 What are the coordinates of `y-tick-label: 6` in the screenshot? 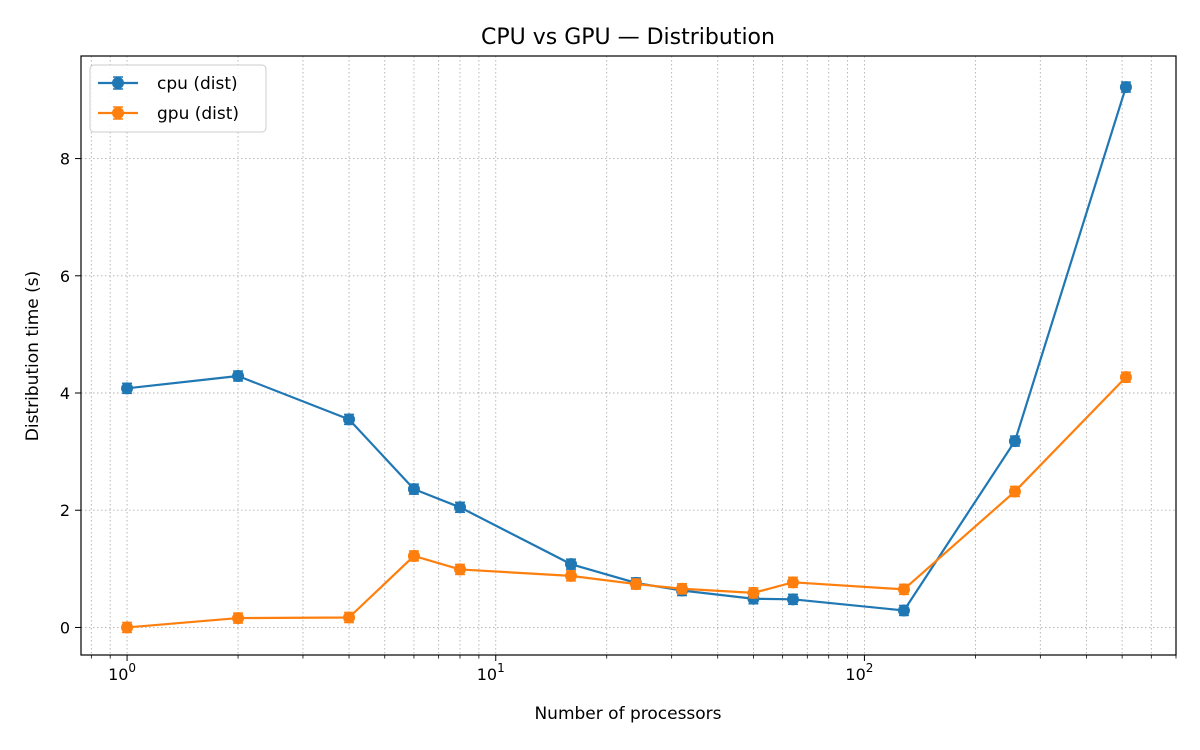 It's located at (65, 276).